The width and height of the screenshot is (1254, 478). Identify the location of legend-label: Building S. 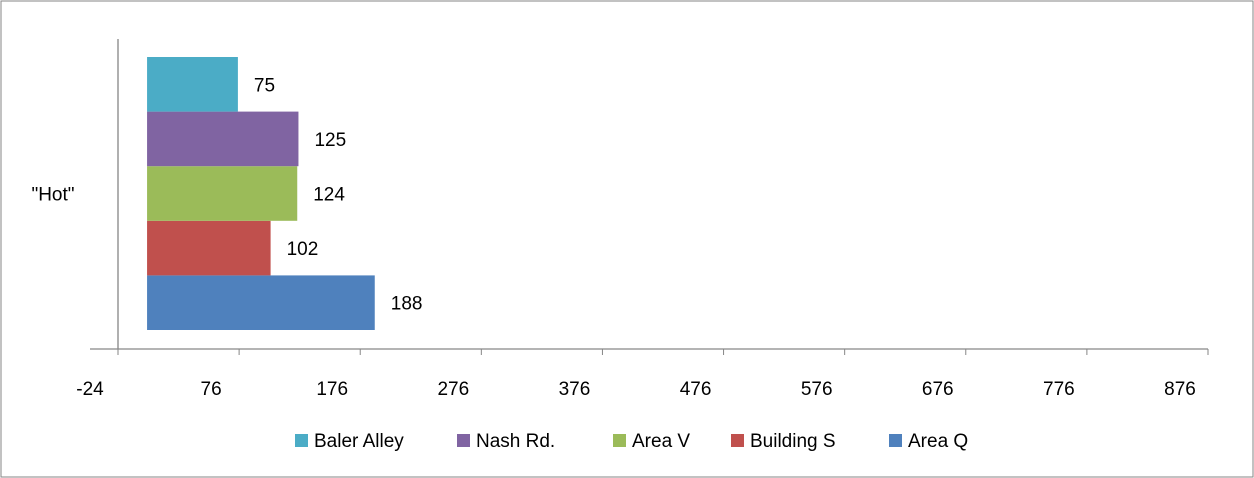
(793, 441).